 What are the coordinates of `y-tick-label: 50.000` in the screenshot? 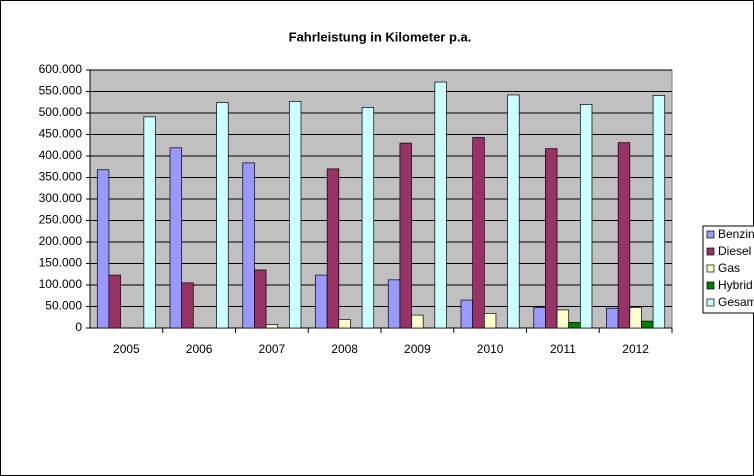 It's located at (63, 306).